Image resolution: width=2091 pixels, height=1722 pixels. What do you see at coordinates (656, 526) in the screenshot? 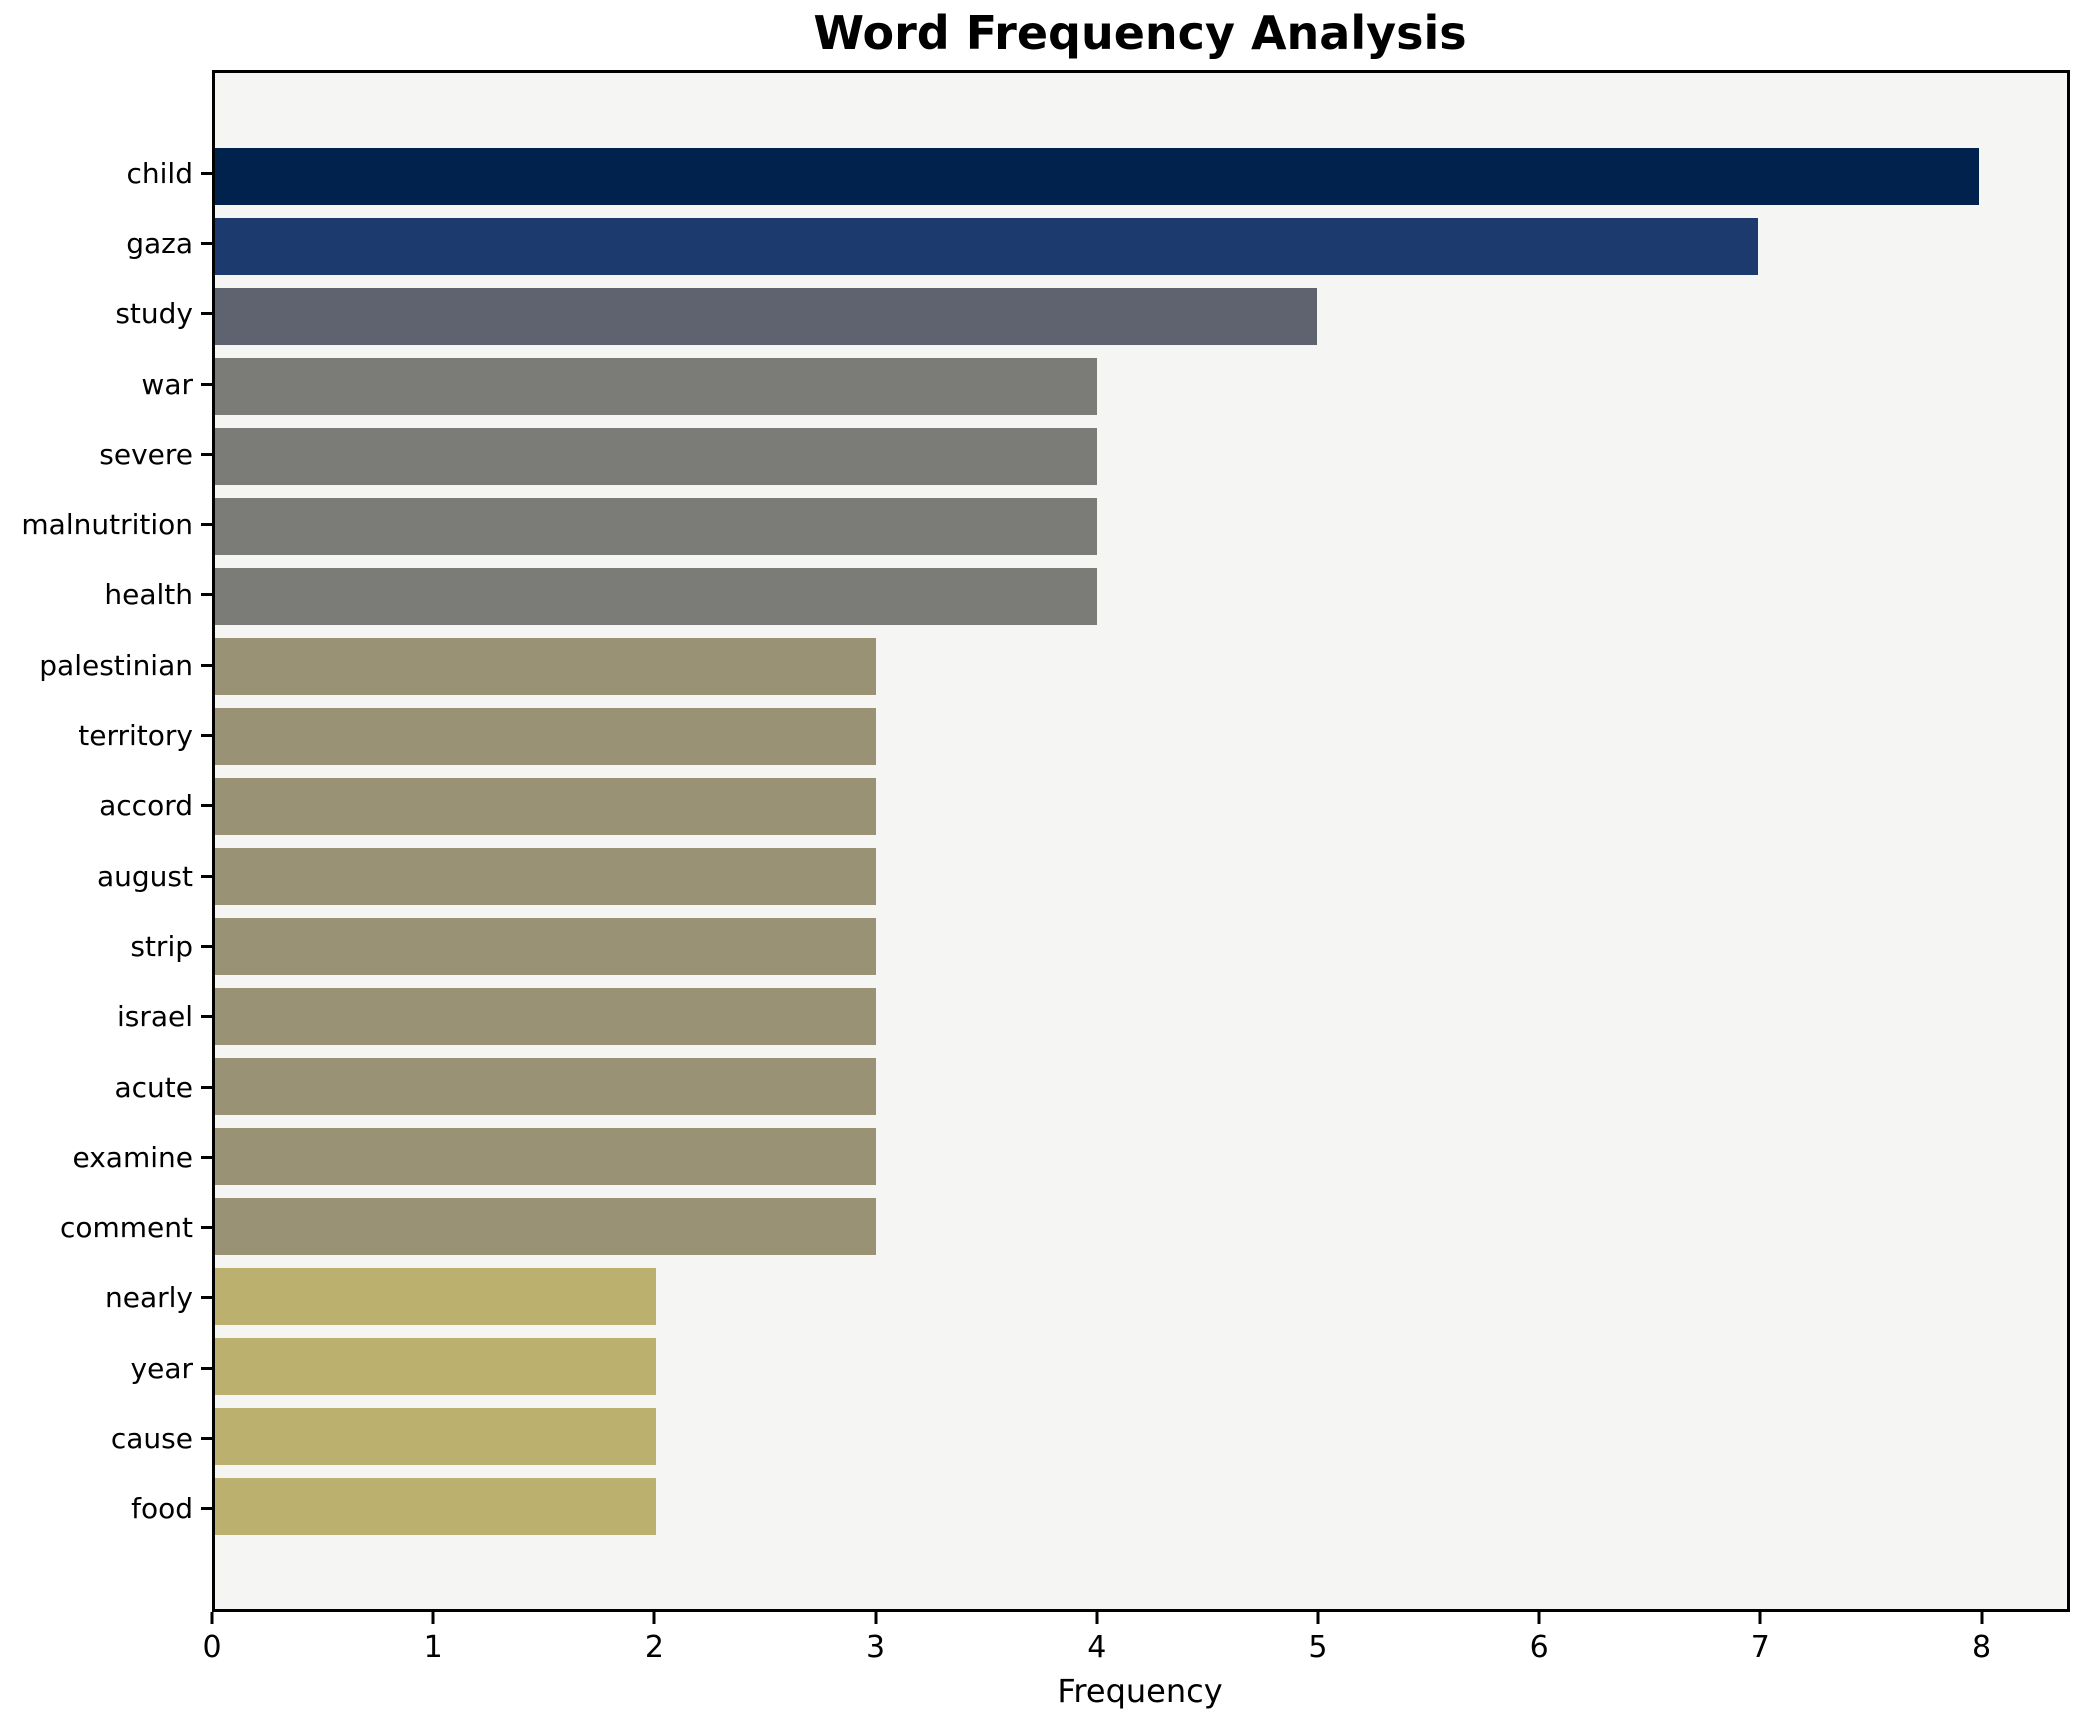
I see `bar-malnutrition` at bounding box center [656, 526].